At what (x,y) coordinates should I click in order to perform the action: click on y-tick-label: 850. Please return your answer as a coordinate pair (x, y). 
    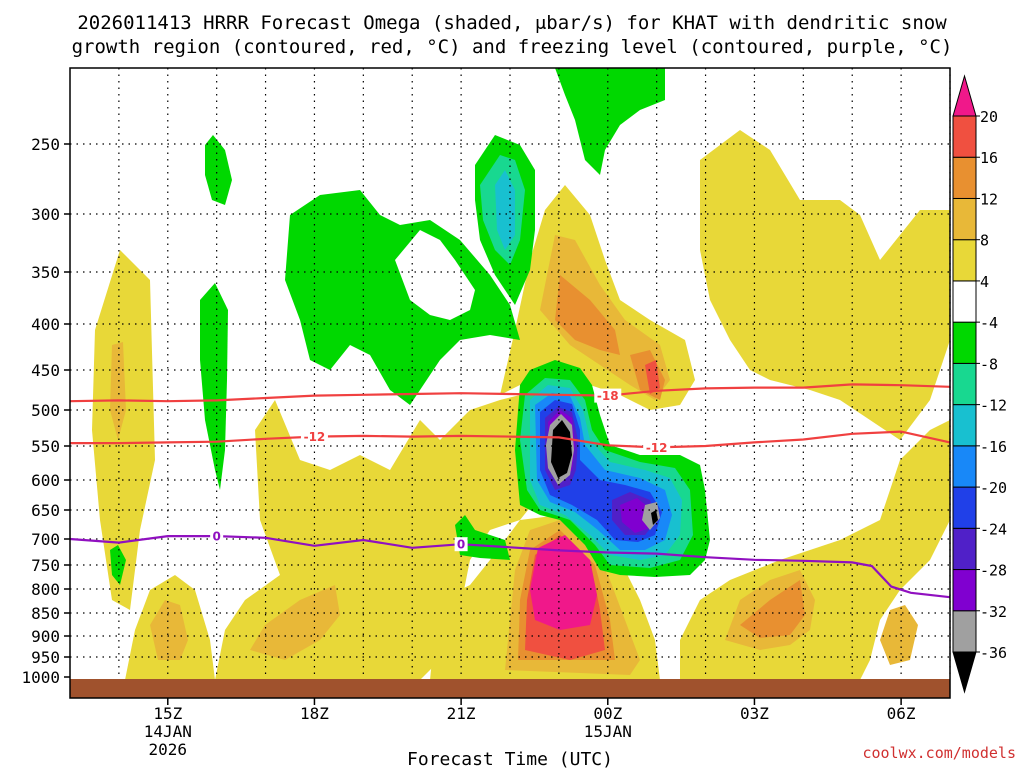
    Looking at the image, I should click on (45, 613).